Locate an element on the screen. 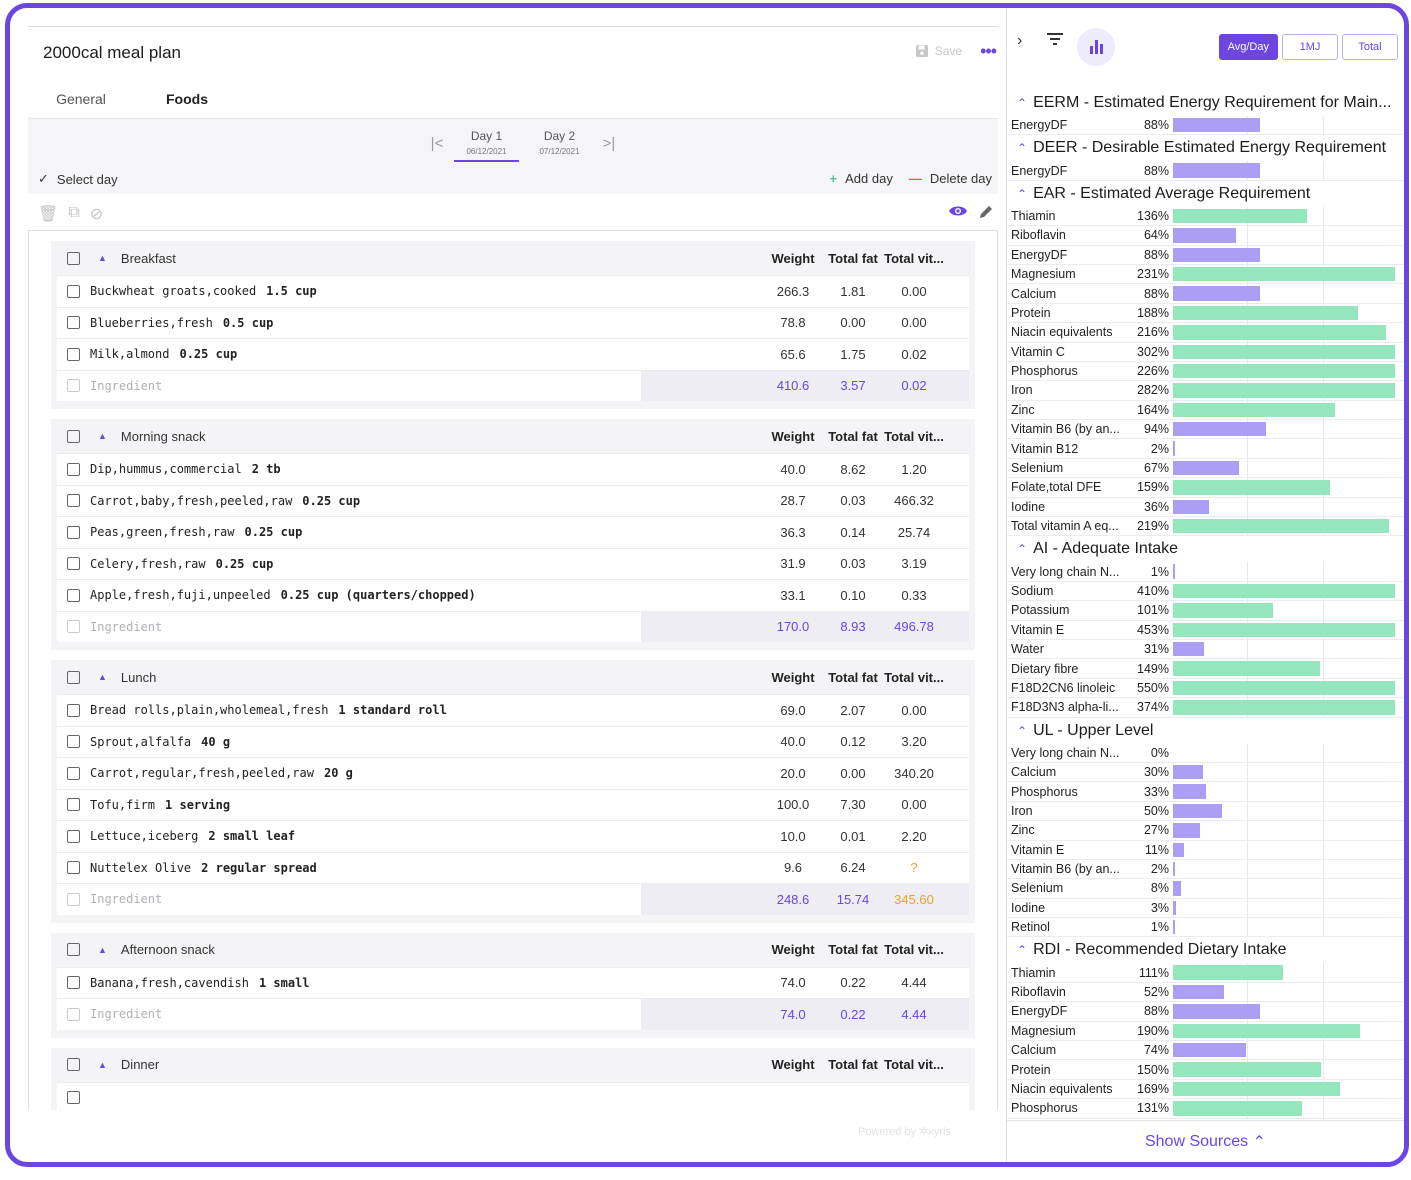  day-tab-1: Day 1 06/12/2021 is located at coordinates (486, 145).